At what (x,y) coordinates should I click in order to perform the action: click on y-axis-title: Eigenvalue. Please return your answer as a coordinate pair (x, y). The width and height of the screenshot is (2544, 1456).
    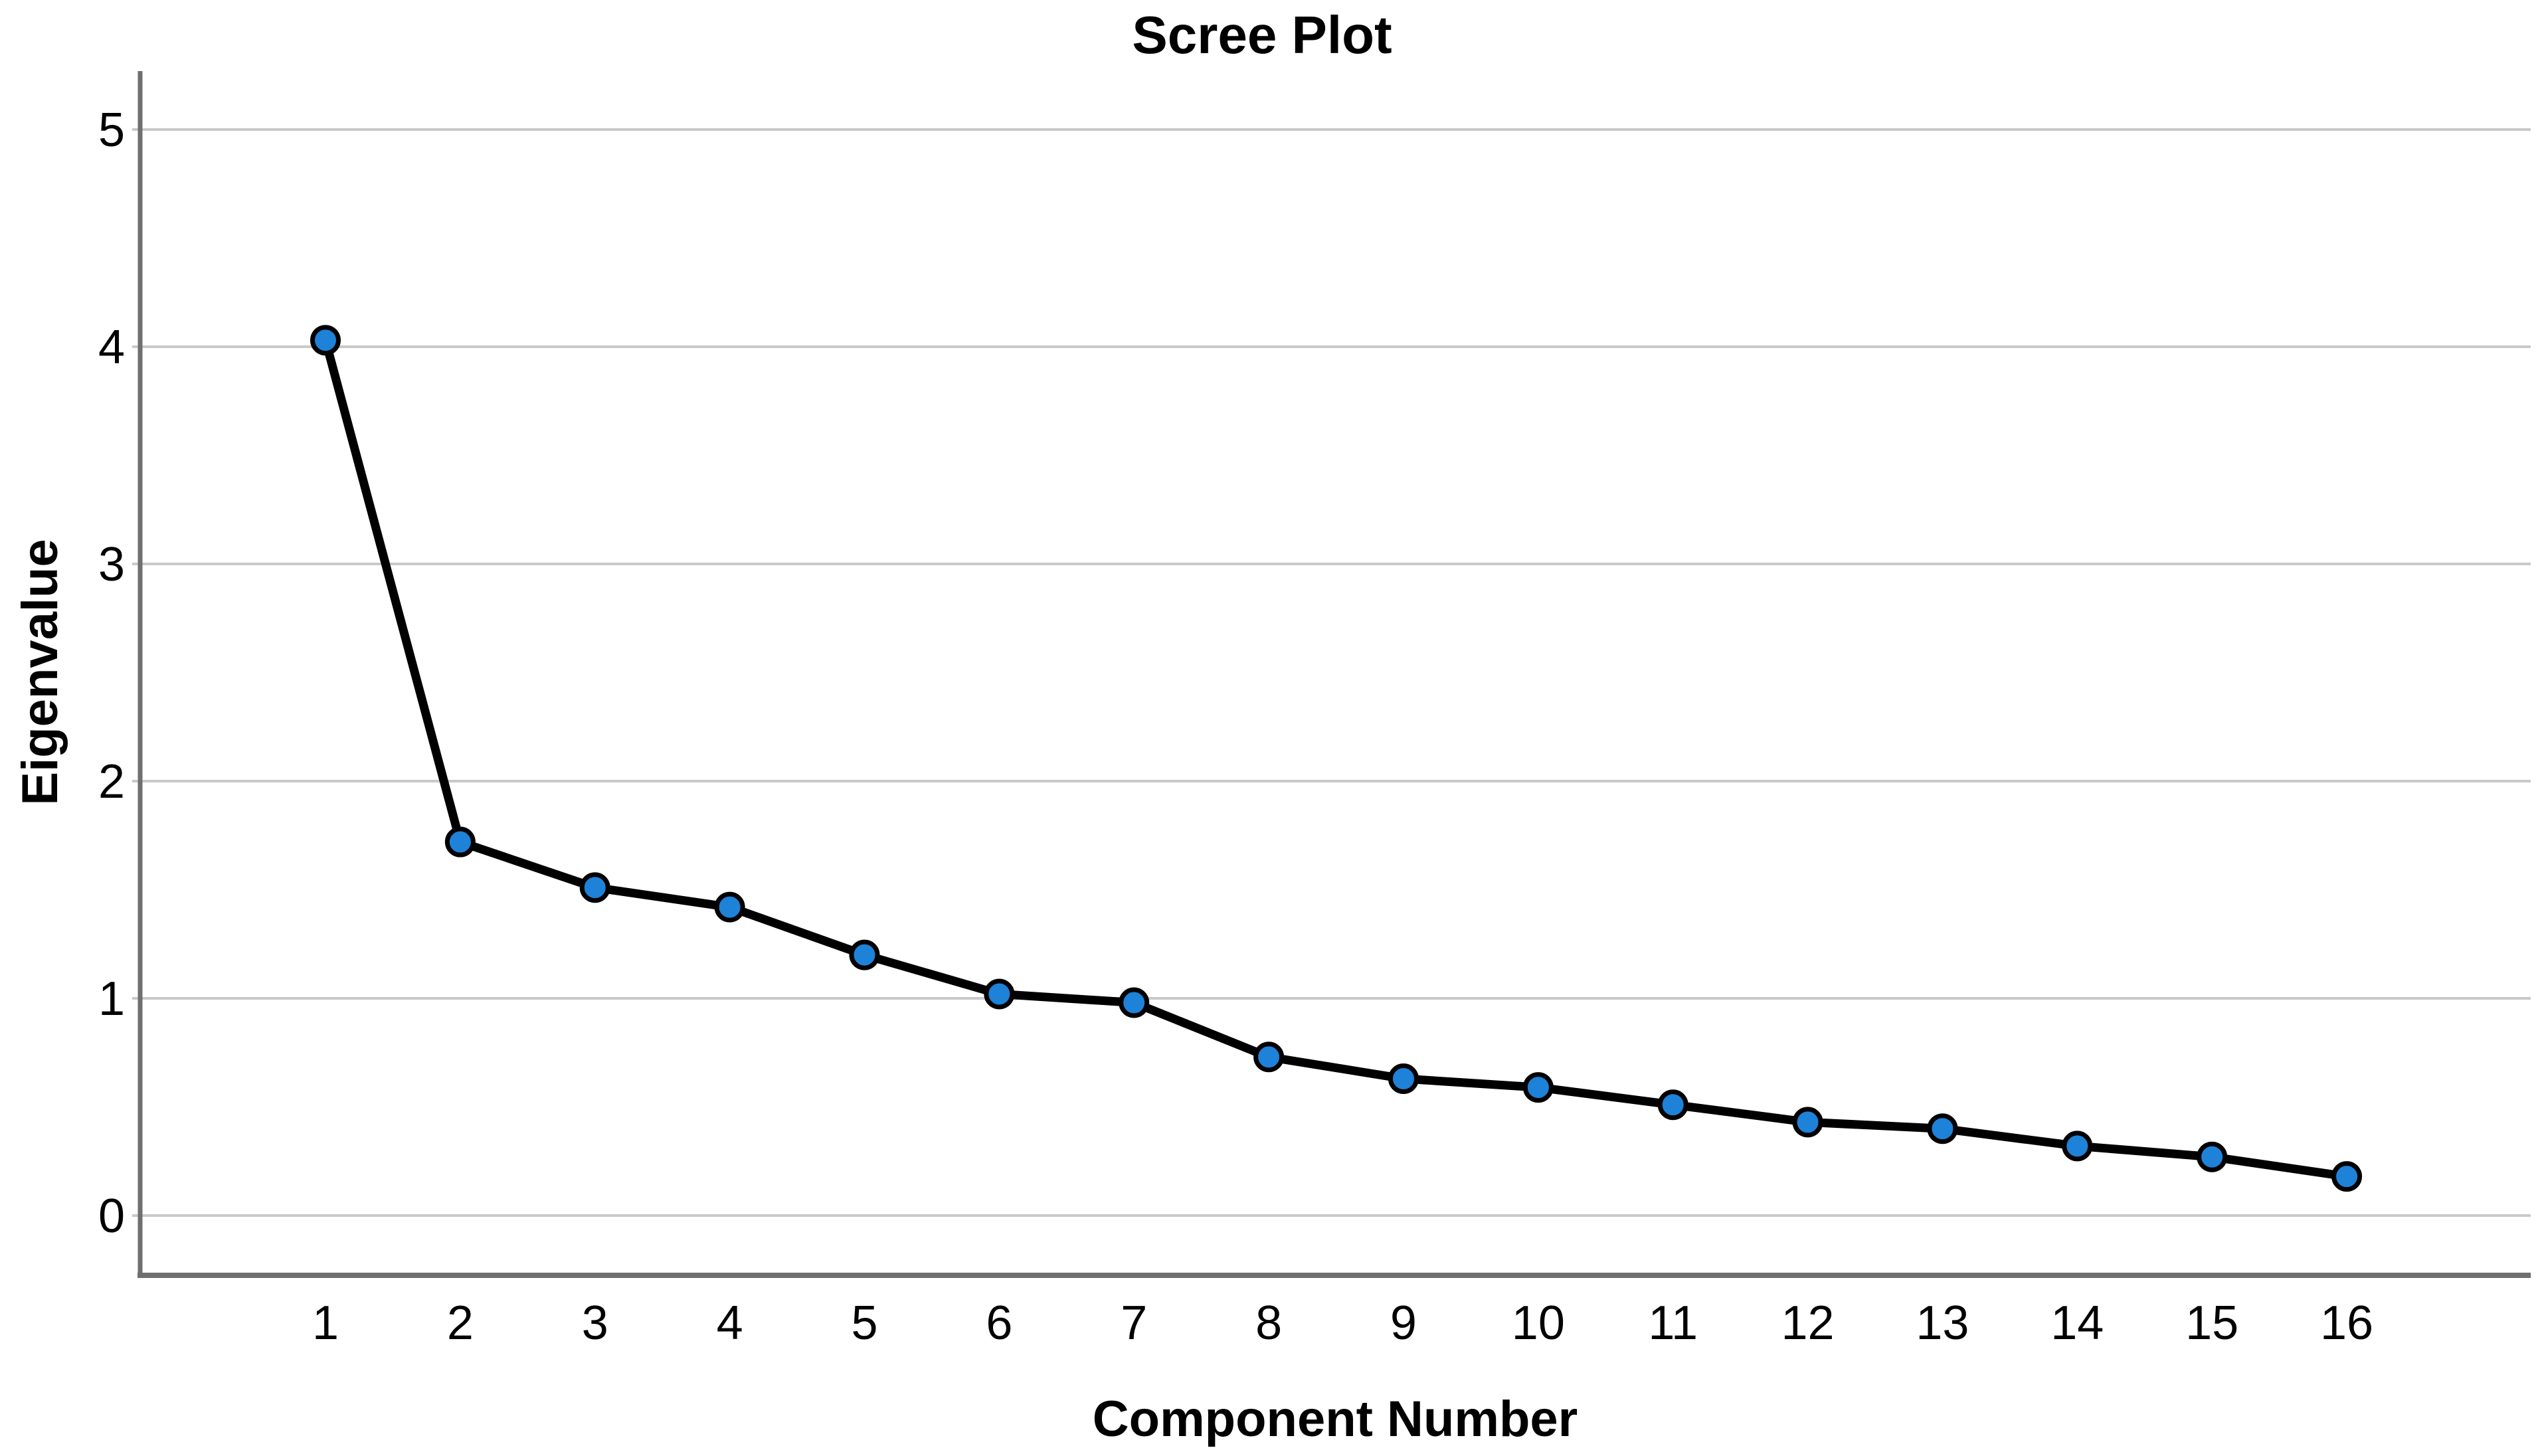
    Looking at the image, I should click on (40, 672).